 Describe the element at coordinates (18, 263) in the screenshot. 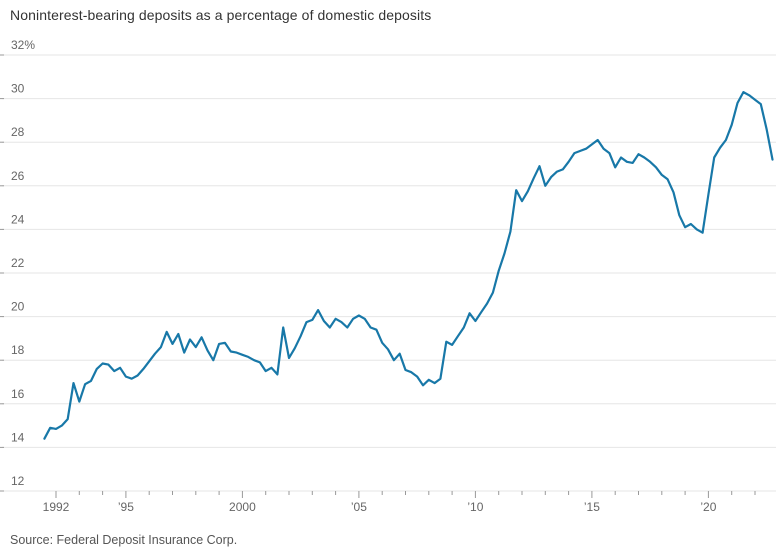

I see `svg-text: 22` at that location.